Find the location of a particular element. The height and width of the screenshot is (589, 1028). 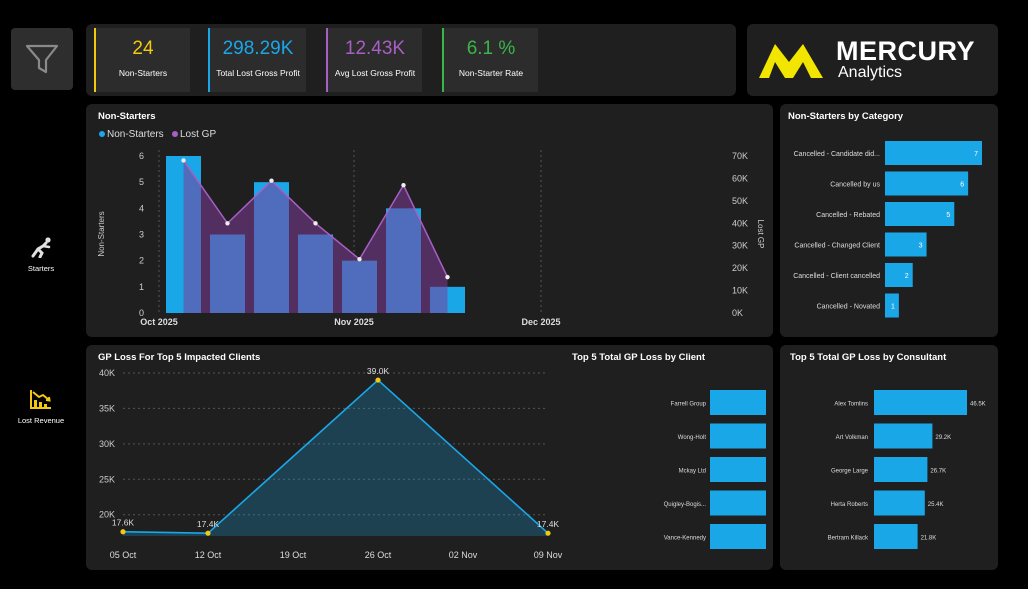

category-label: Mckay Ltd is located at coordinates (692, 472).